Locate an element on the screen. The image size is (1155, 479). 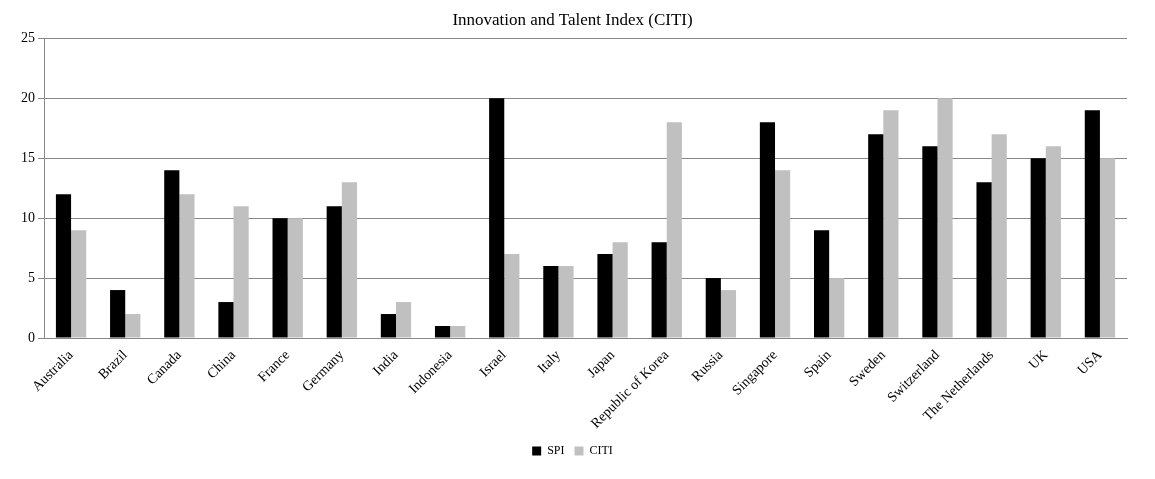
y-tick-label: 15 is located at coordinates (28, 157).